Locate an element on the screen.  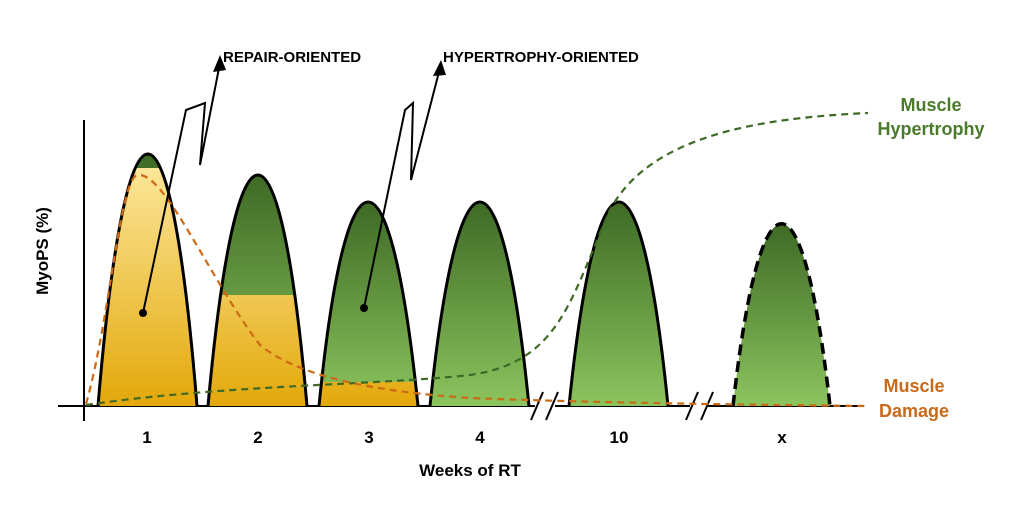
hypertrophy-pointer is located at coordinates (403, 186).